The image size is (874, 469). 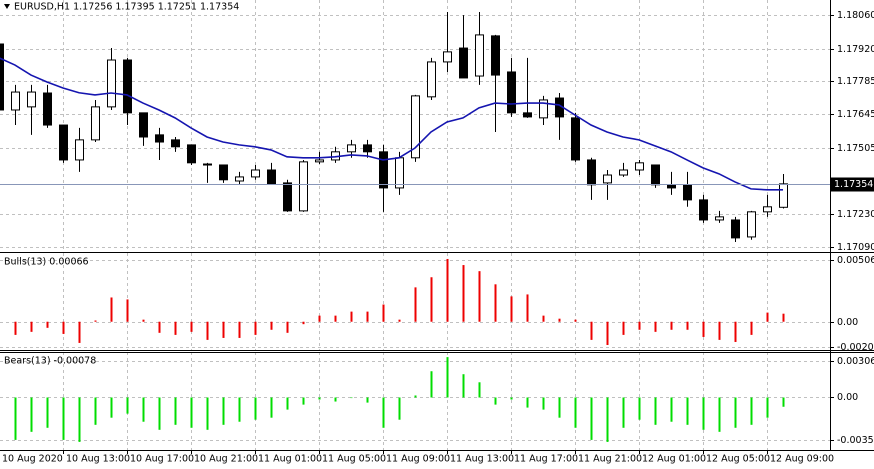 I want to click on y-tick-label: 0.00506, so click(x=855, y=260).